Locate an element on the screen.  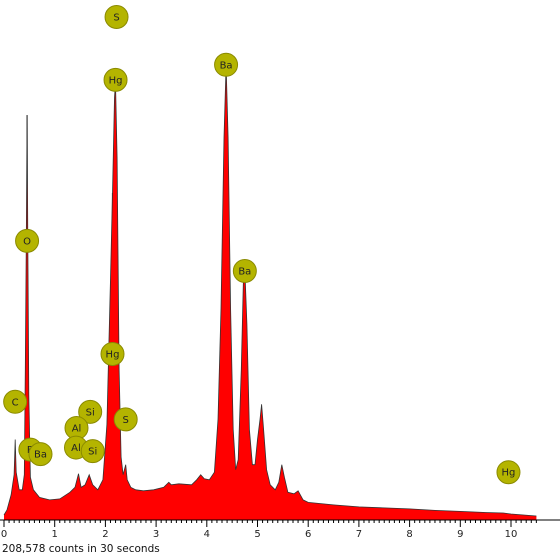
counts-label: 208,578 counts in 30 seconds is located at coordinates (81, 549).